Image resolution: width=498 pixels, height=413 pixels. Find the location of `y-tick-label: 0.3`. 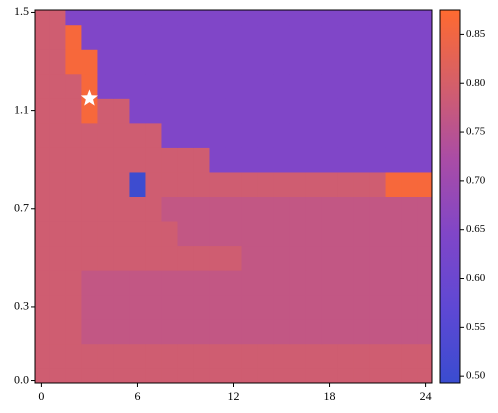

y-tick-label: 0.3 is located at coordinates (21, 306).